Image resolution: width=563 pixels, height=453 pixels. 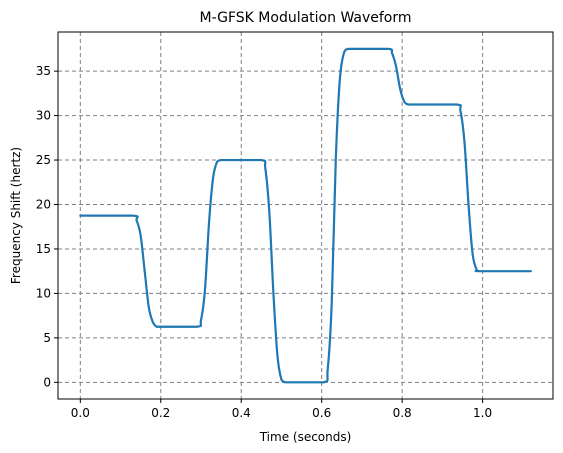 What do you see at coordinates (43, 204) in the screenshot?
I see `y-tick-label: 20` at bounding box center [43, 204].